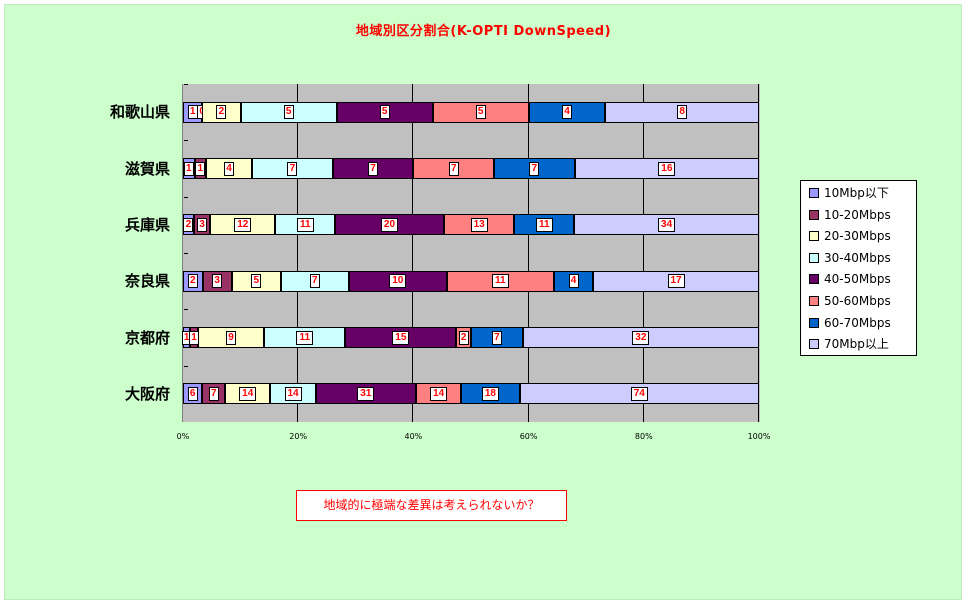  Describe the element at coordinates (147, 337) in the screenshot. I see `category-label: 京都府` at that location.